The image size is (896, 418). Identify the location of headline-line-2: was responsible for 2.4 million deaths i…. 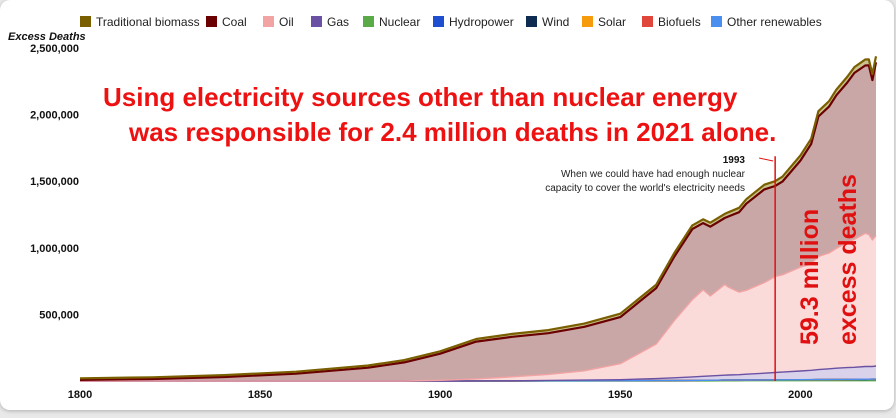
(452, 132).